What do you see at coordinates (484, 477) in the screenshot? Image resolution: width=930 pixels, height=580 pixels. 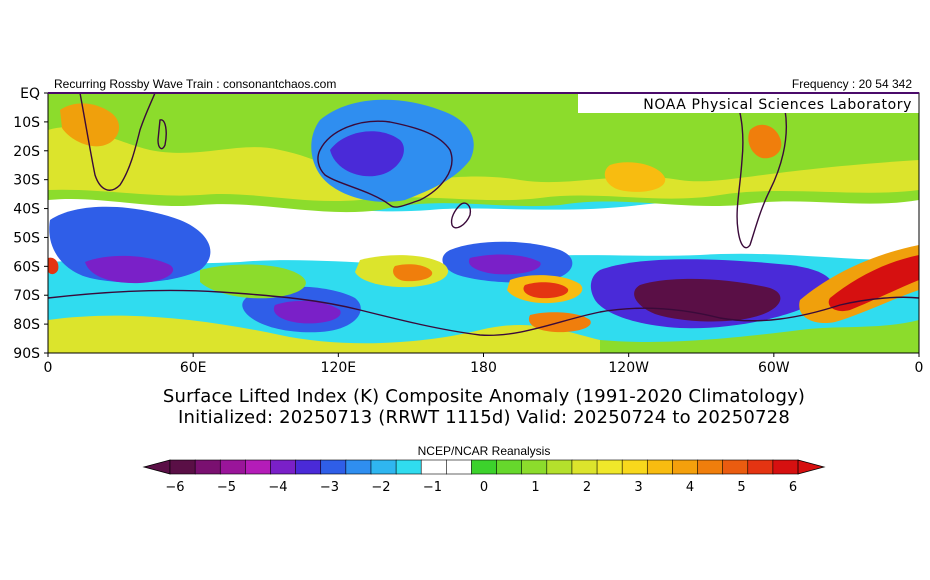 I see `colorbar: −6 −5 −4 −3 −2 −1 0 1 2 3 4 5 6` at bounding box center [484, 477].